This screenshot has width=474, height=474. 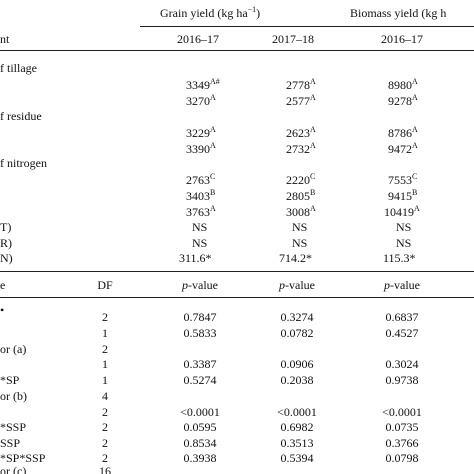 What do you see at coordinates (403, 85) in the screenshot?
I see `cell-biomass-1: 8980A` at bounding box center [403, 85].